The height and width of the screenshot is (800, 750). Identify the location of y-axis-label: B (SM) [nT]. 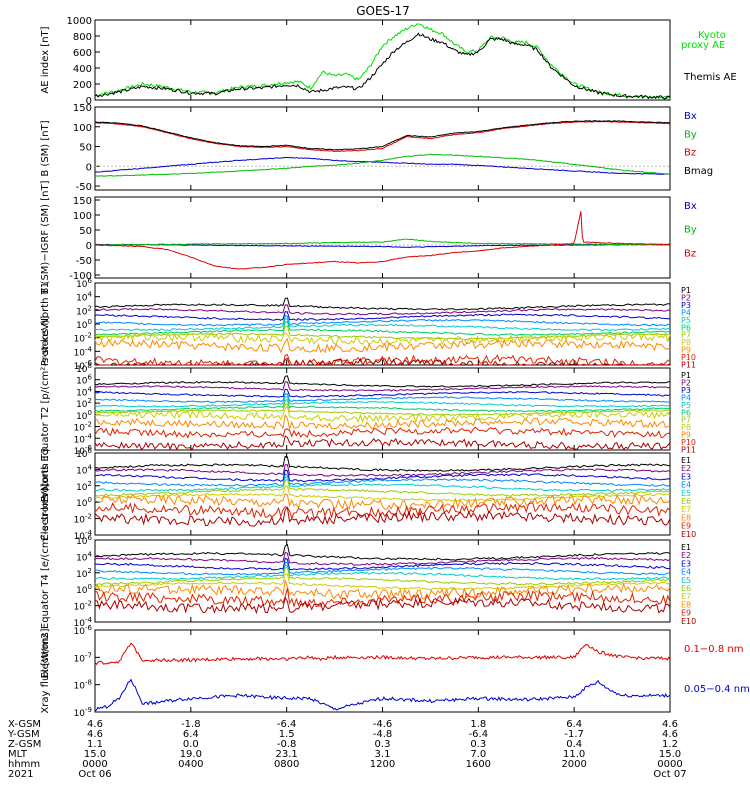
(45, 148).